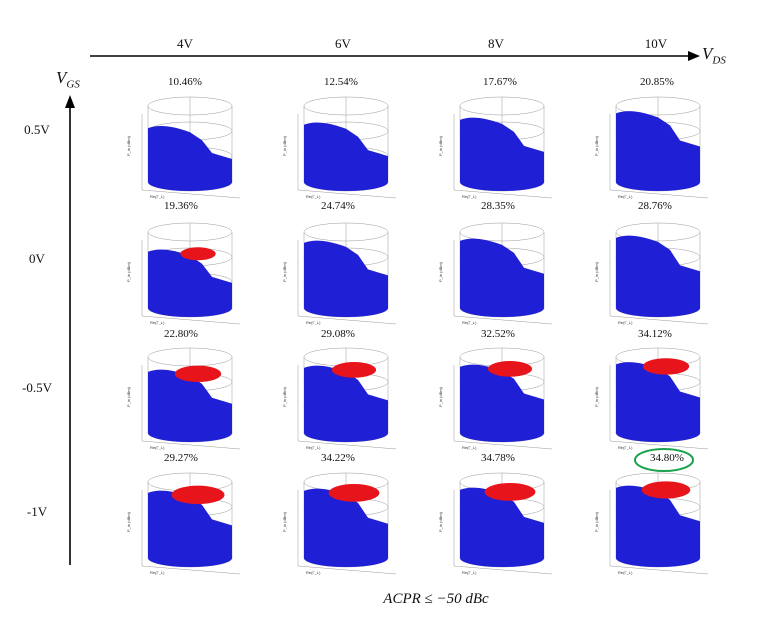 The image size is (770, 637). What do you see at coordinates (498, 458) in the screenshot?
I see `pct-label-r3-c2: 34.78%` at bounding box center [498, 458].